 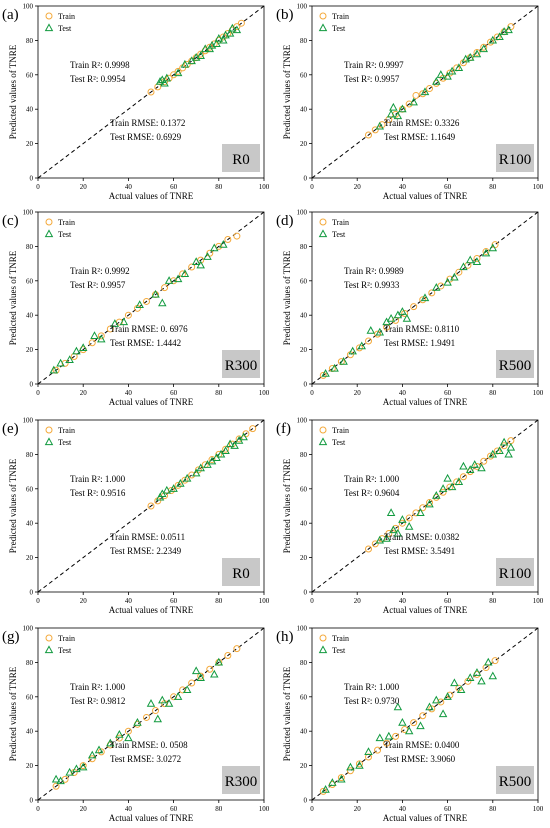 I want to click on test-rmse-annotation: Test RMSE: 3.0272, so click(x=145, y=759).